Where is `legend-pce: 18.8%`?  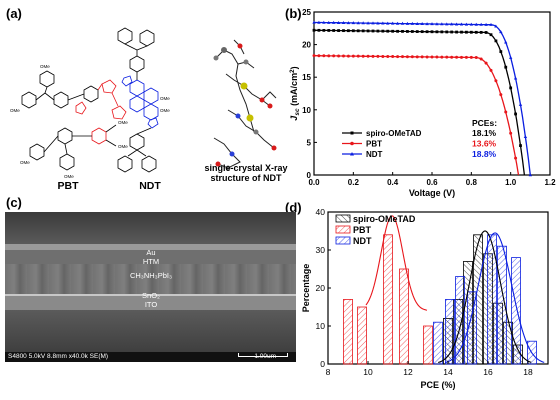
legend-pce: 18.8% is located at coordinates (484, 154).